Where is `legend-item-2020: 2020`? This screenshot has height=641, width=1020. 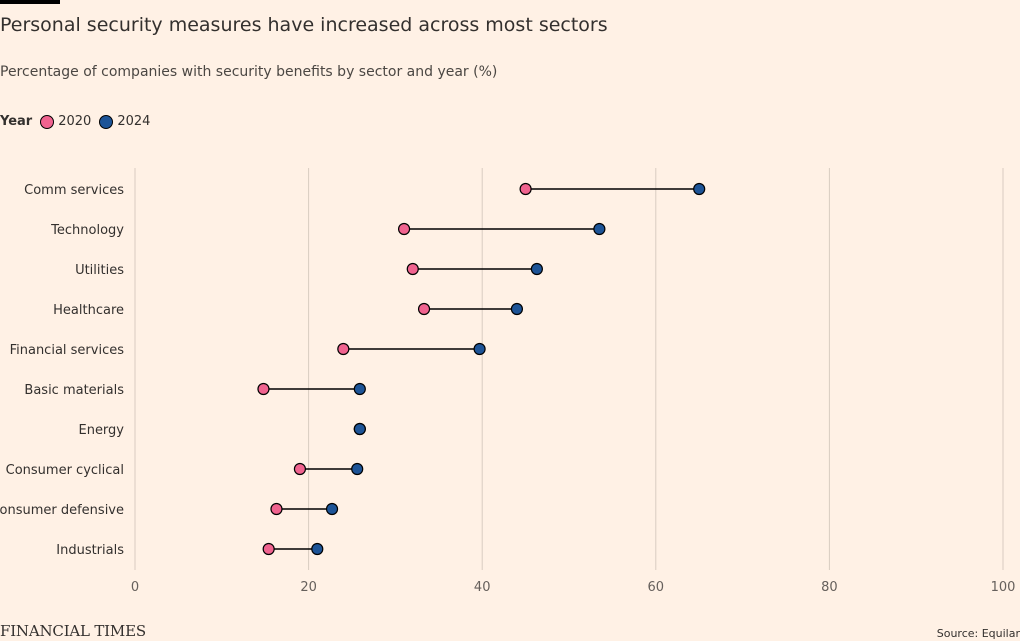 legend-item-2020: 2020 is located at coordinates (65, 121).